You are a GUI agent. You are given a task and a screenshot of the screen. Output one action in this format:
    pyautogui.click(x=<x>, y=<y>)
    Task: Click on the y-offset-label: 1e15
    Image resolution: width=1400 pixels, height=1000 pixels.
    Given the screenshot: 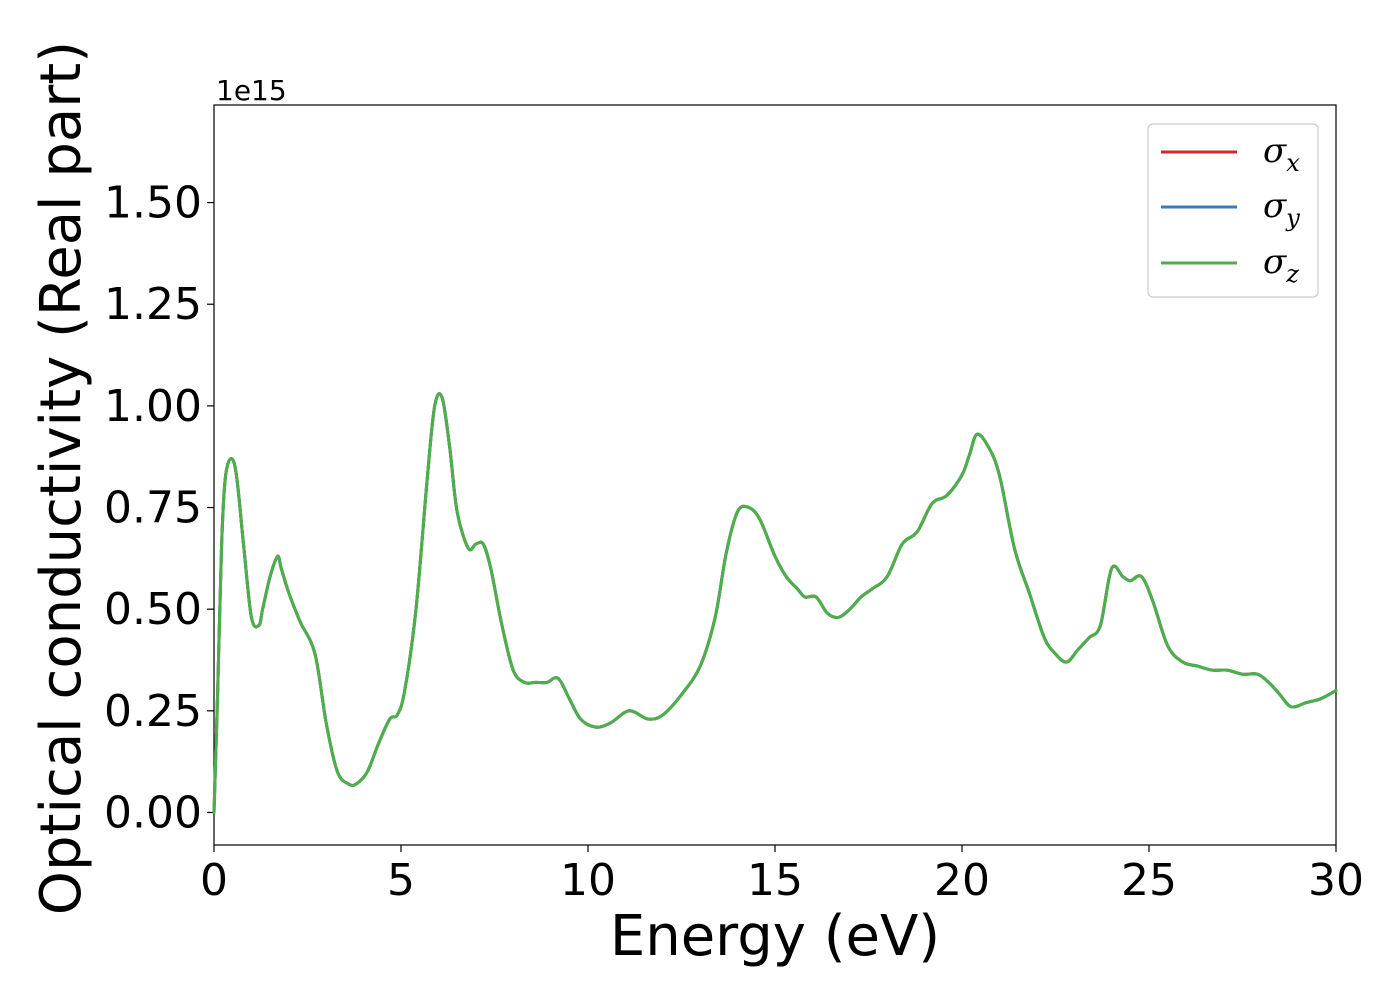 What is the action you would take?
    pyautogui.click(x=251, y=90)
    